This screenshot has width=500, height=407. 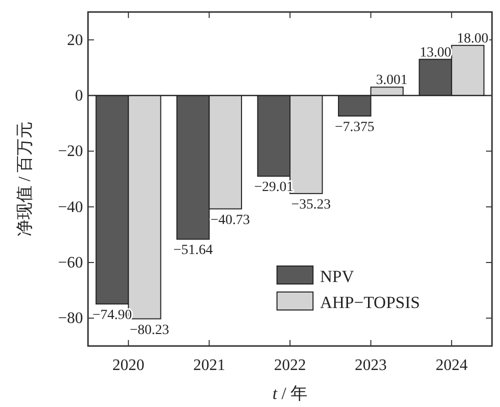 I want to click on y-tick-label: 20, so click(x=75, y=40).